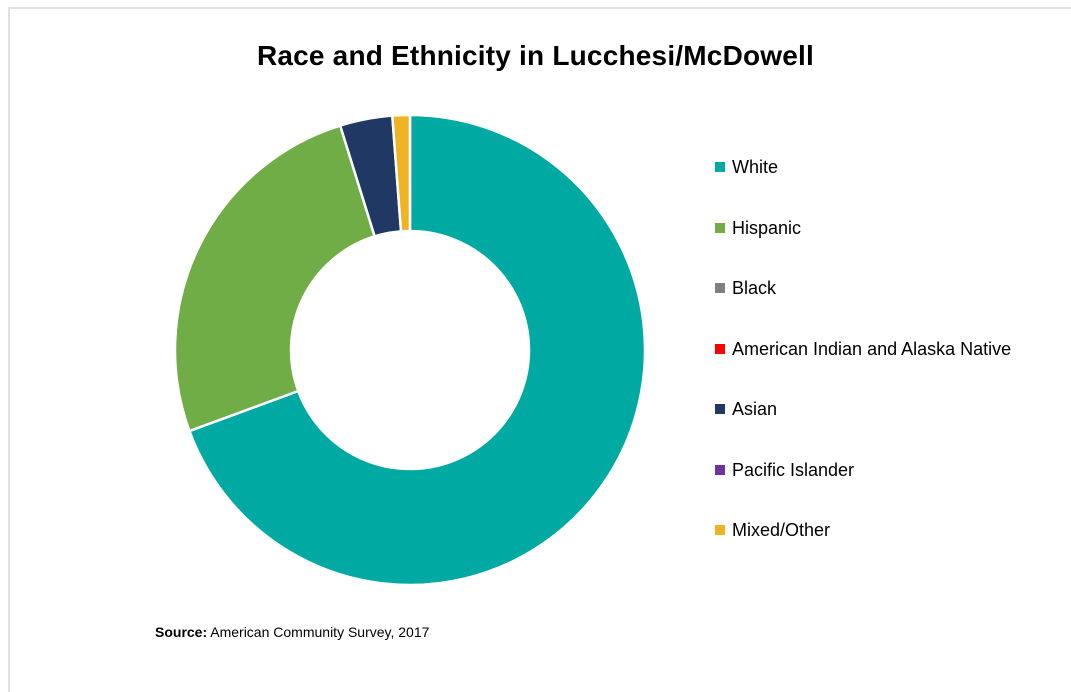 The image size is (1071, 692). Describe the element at coordinates (863, 488) in the screenshot. I see `legend-item-pacific-islander: Pacific Islander` at that location.